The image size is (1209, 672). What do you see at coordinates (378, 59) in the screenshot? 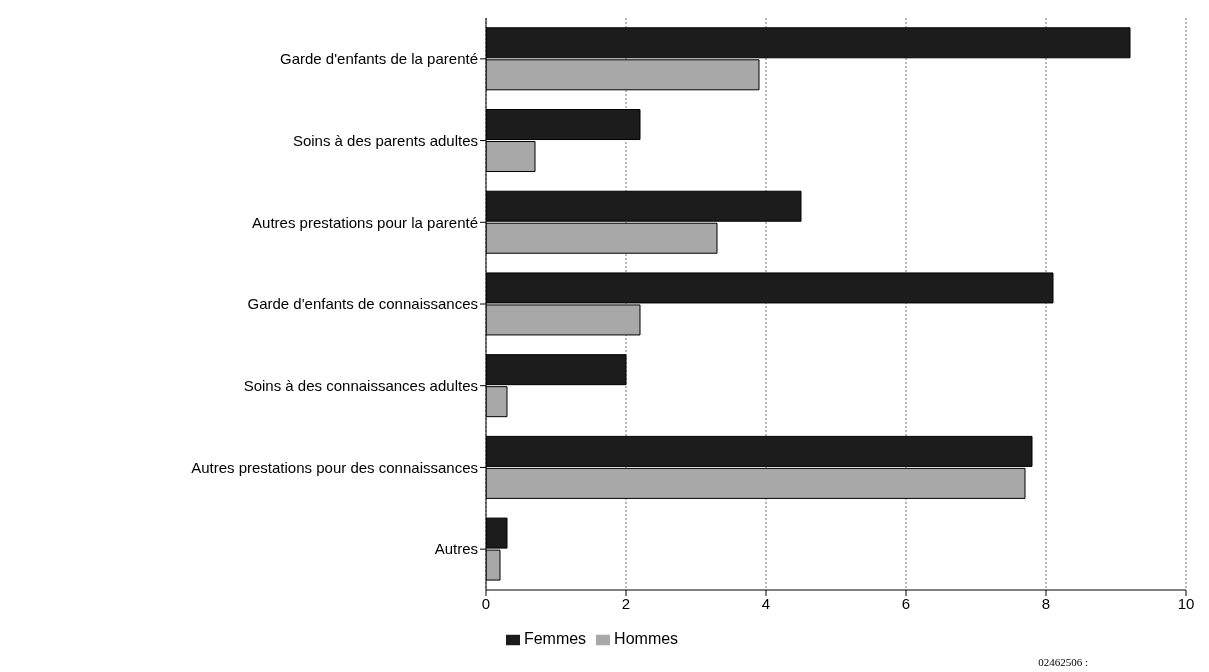
I see `y-tick-label: Garde d'enfants de la parenté` at bounding box center [378, 59].